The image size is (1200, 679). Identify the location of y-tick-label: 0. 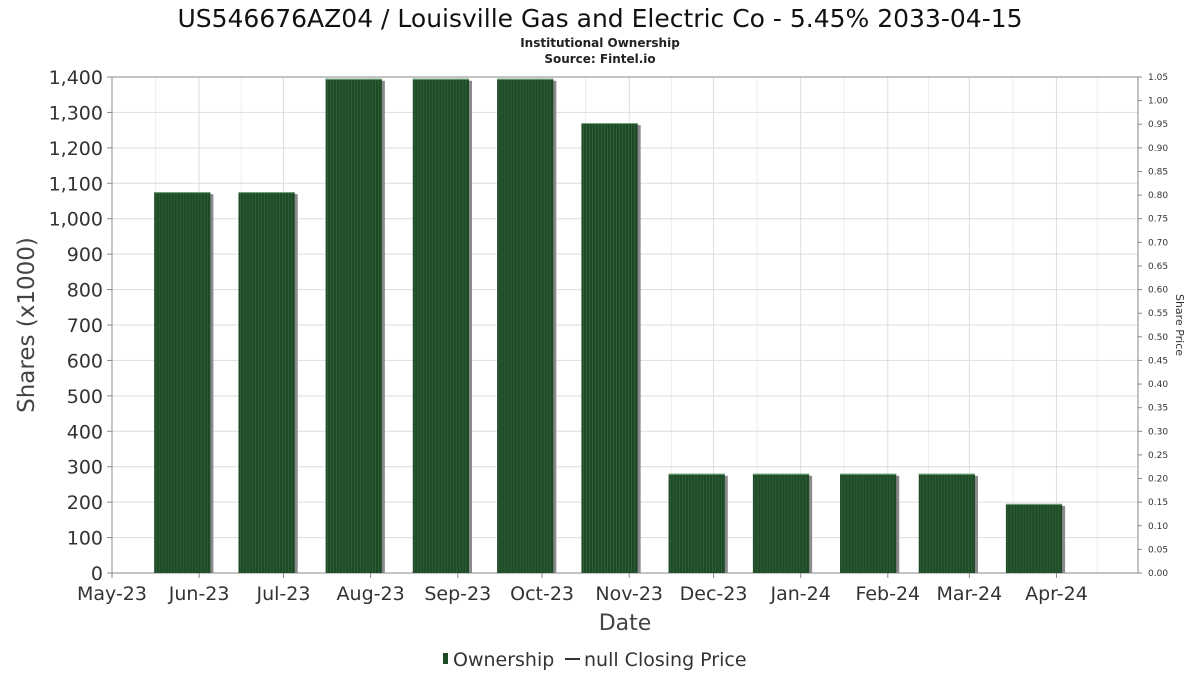
(97, 574).